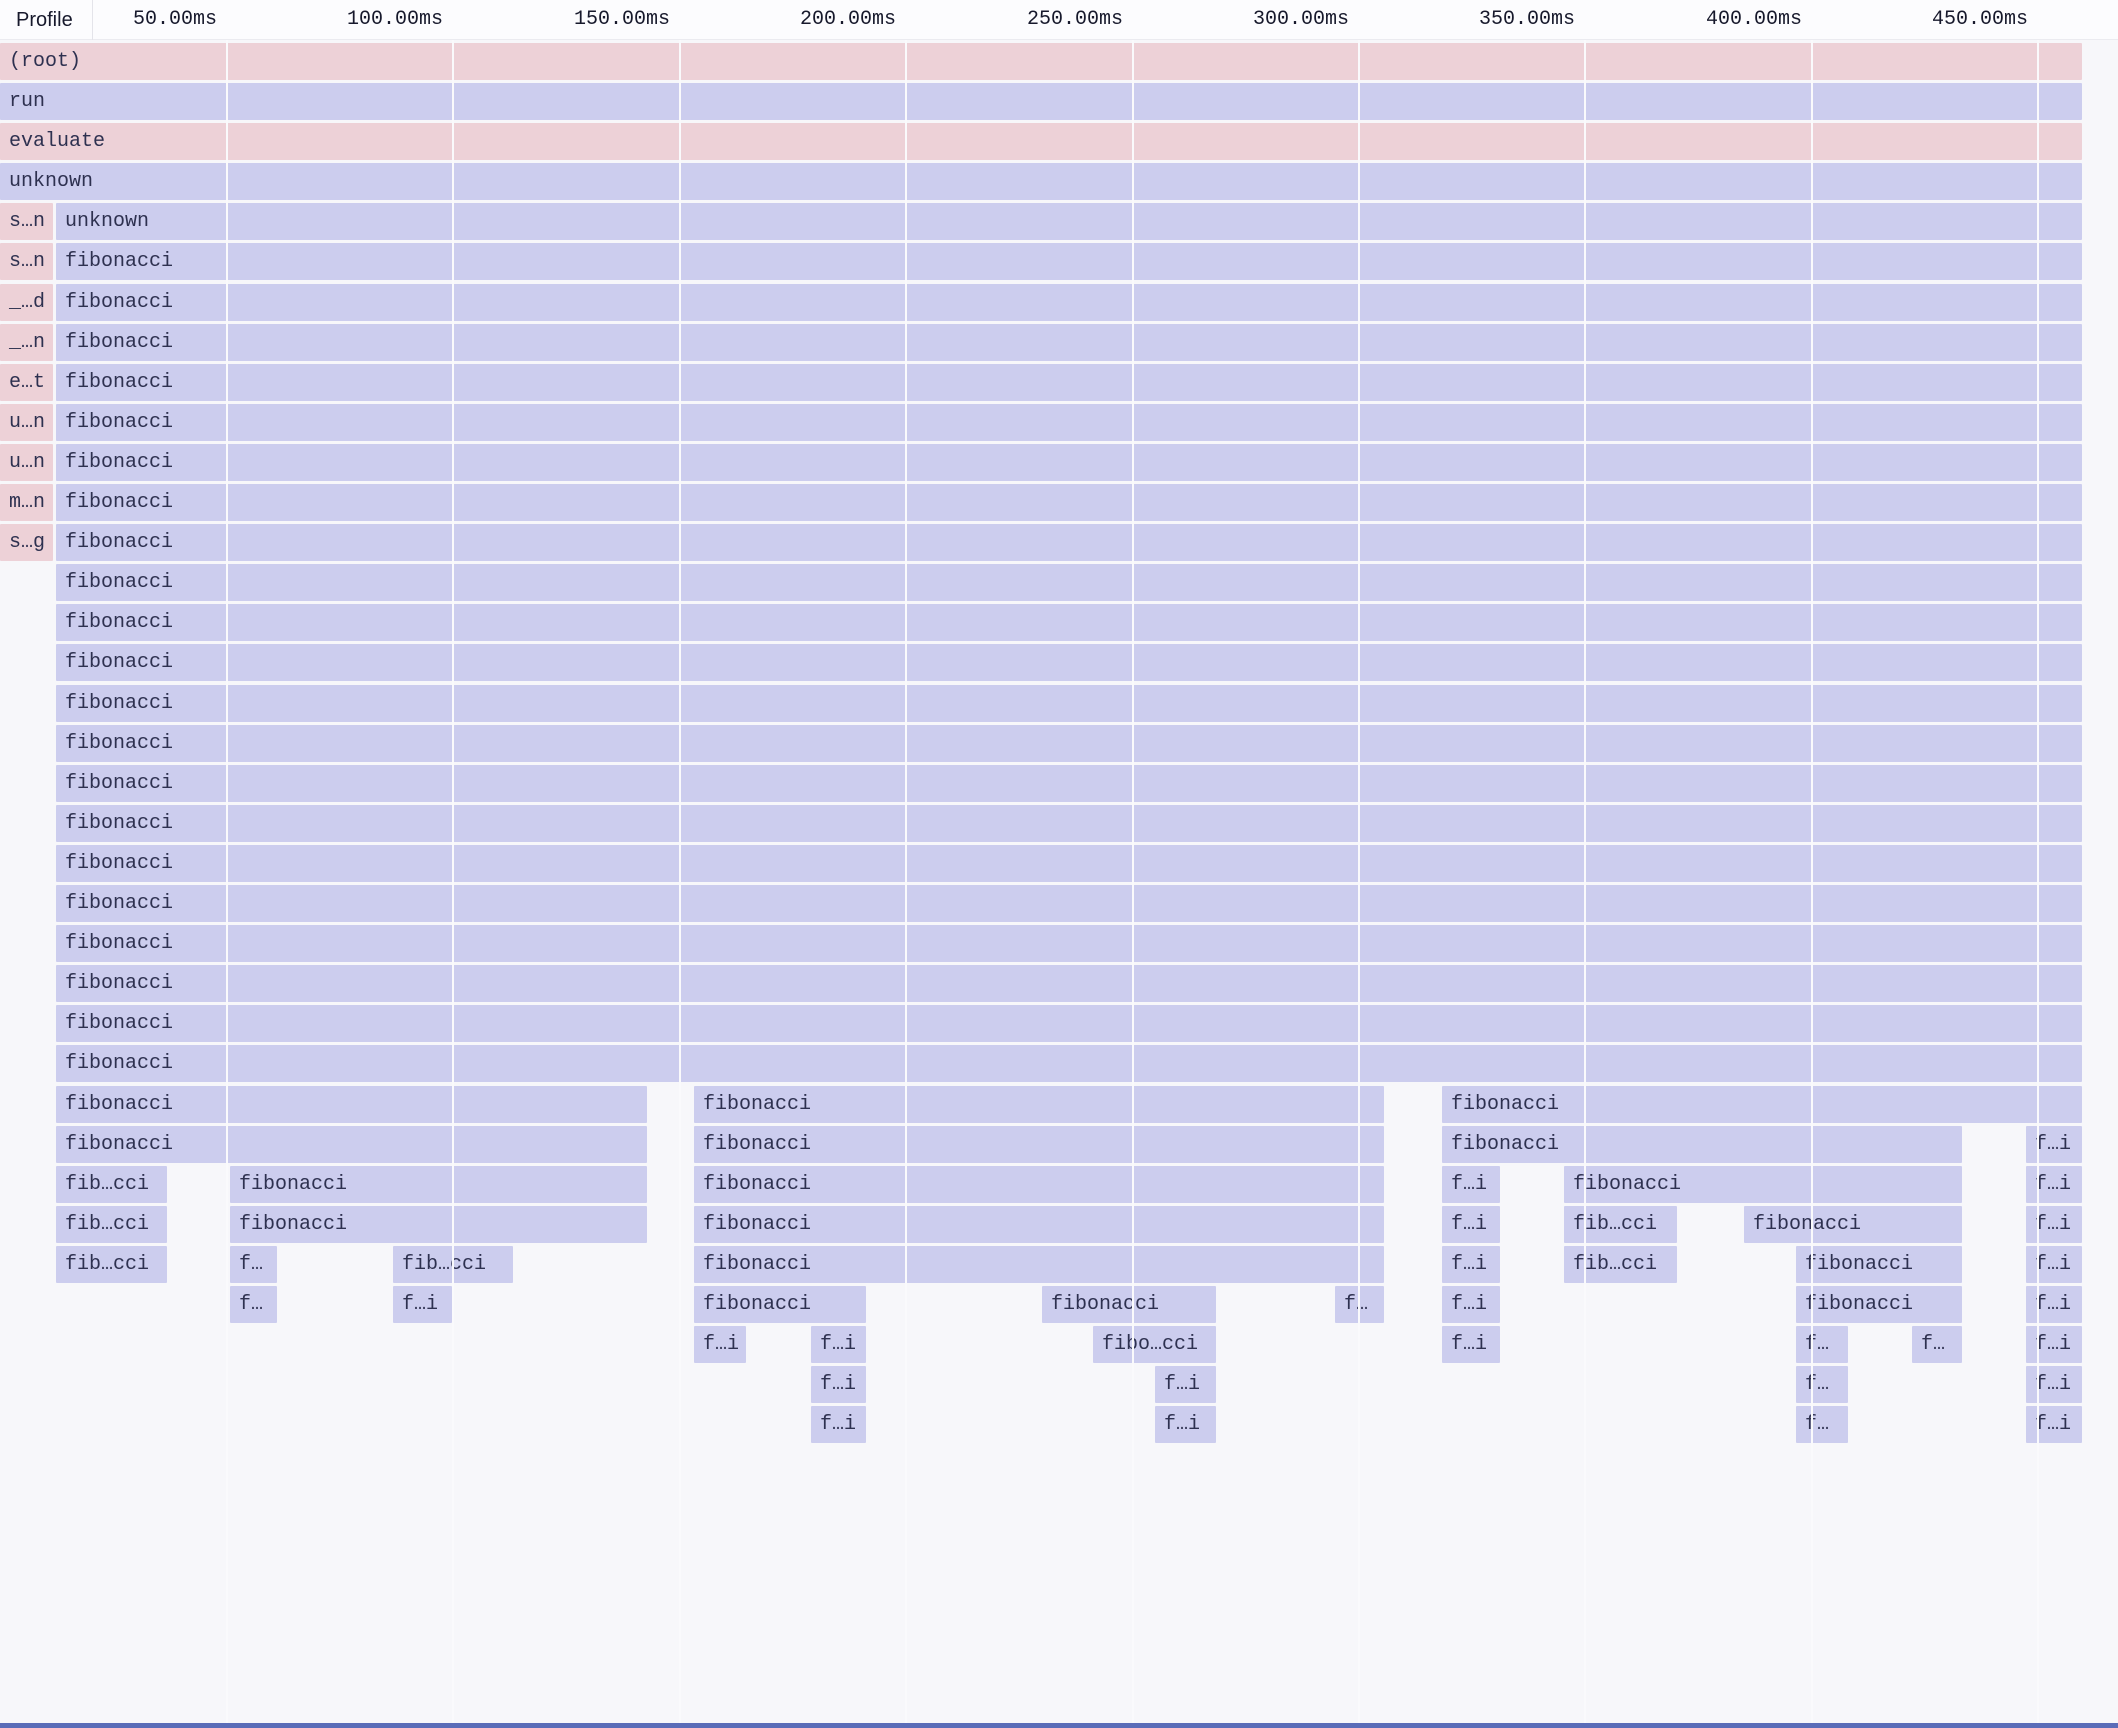 The image size is (2118, 1728). Describe the element at coordinates (1526, 19) in the screenshot. I see `ruler-tick-label: 350.00ms` at that location.